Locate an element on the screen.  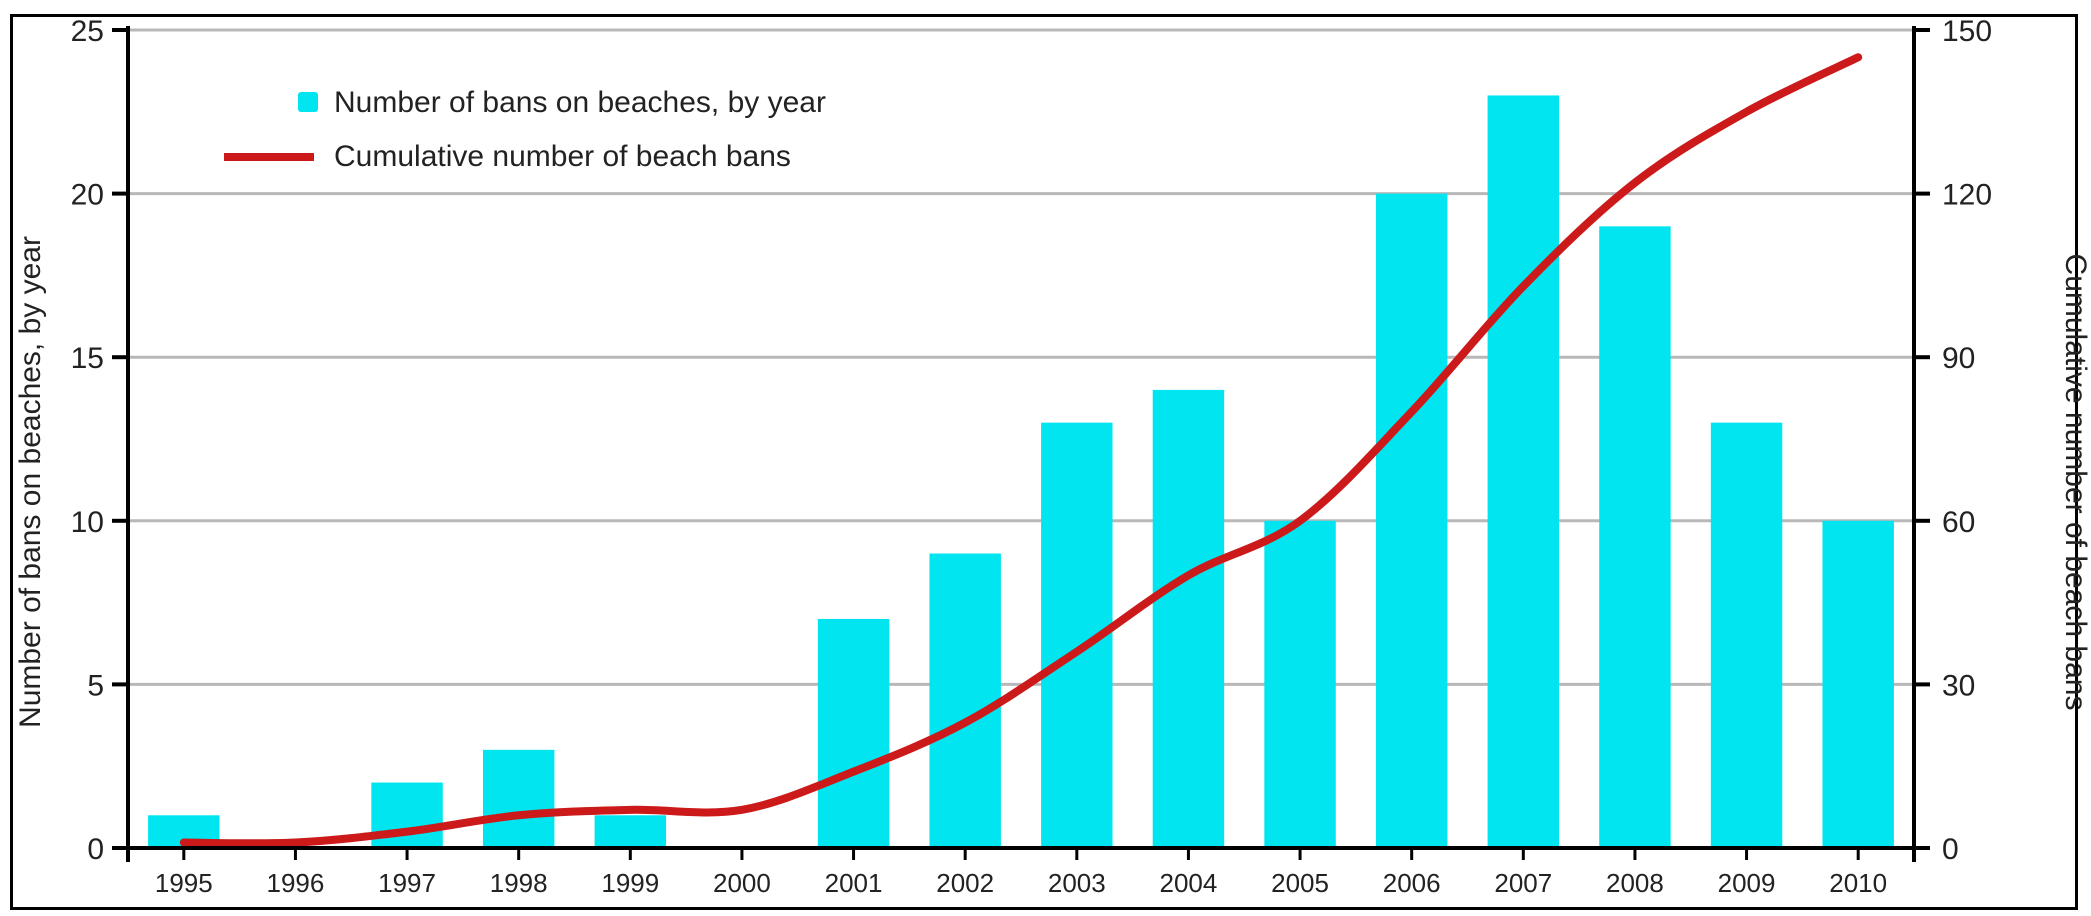
bar-2007 is located at coordinates (1523, 471).